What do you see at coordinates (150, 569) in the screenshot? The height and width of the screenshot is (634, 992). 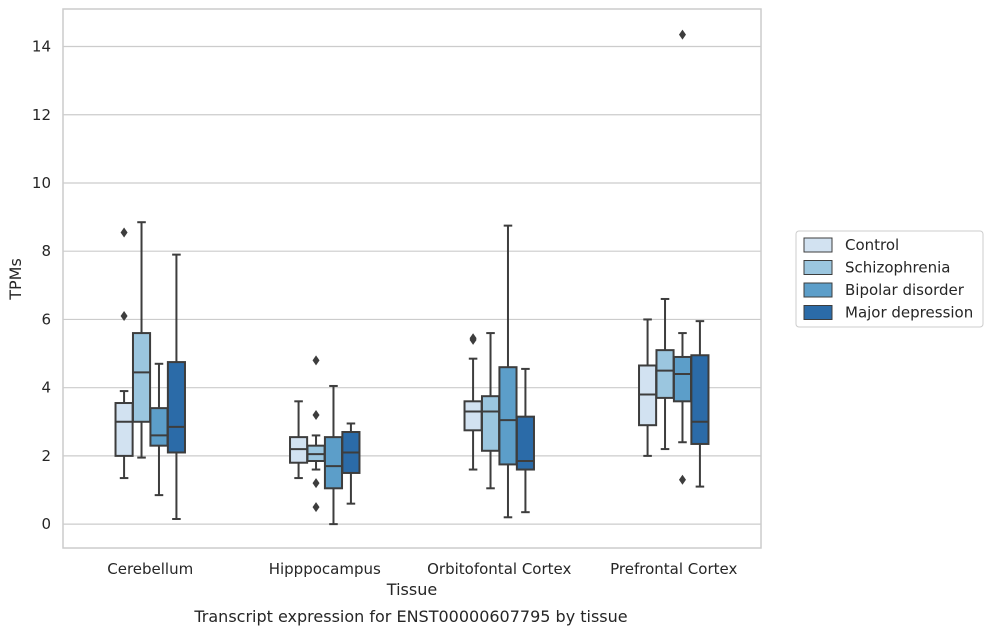 I see `x-tick-label: Cerebellum` at bounding box center [150, 569].